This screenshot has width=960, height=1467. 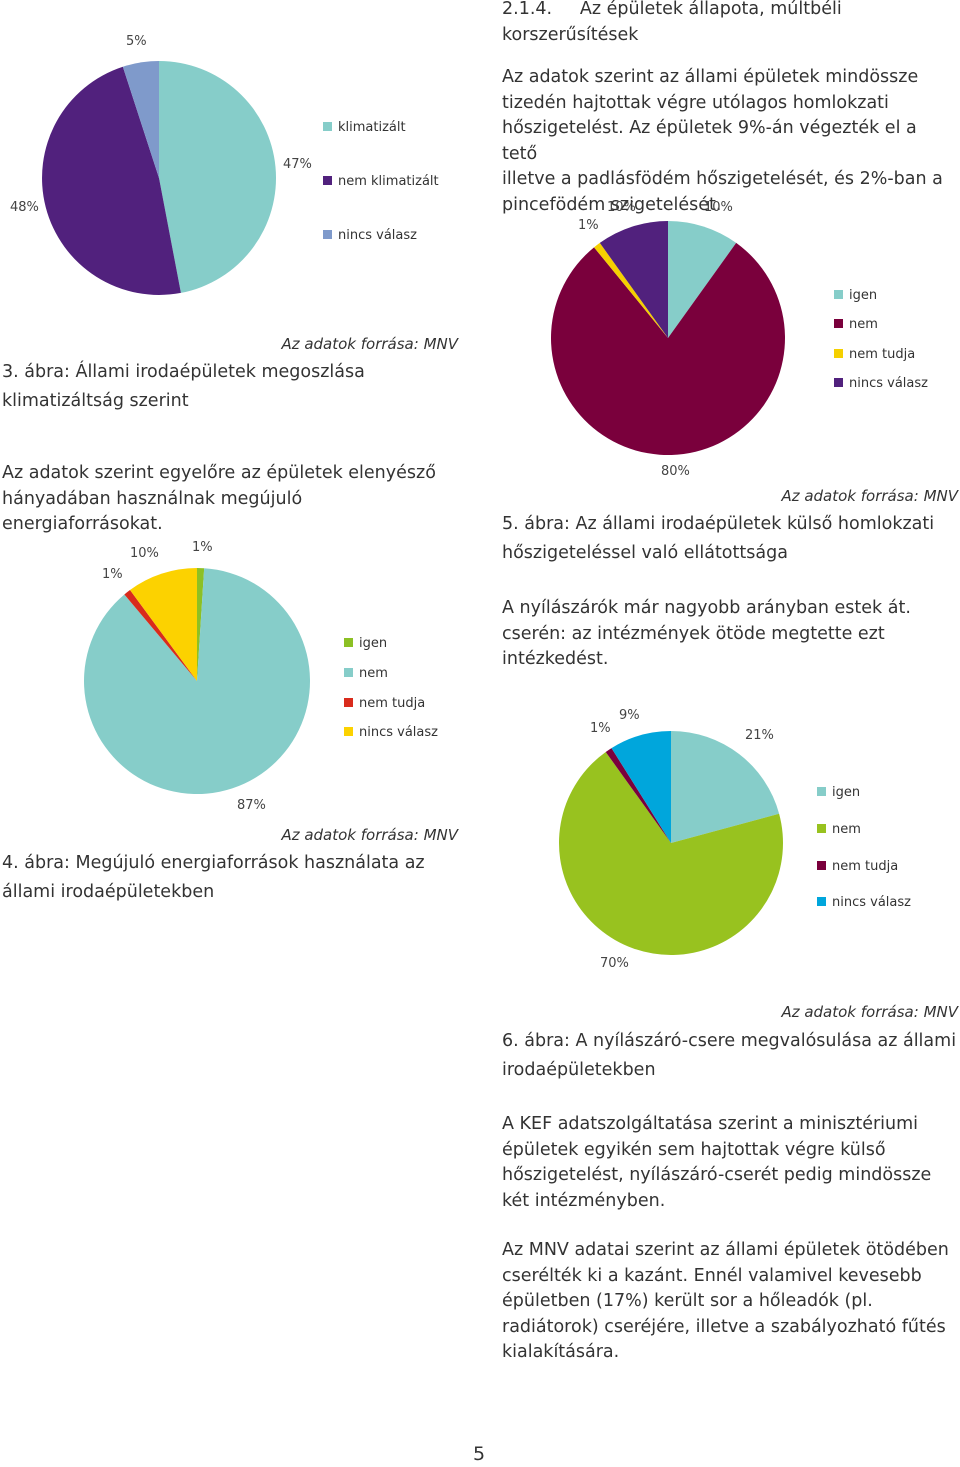 I want to click on fig4-legend-item: nem, so click(x=366, y=673).